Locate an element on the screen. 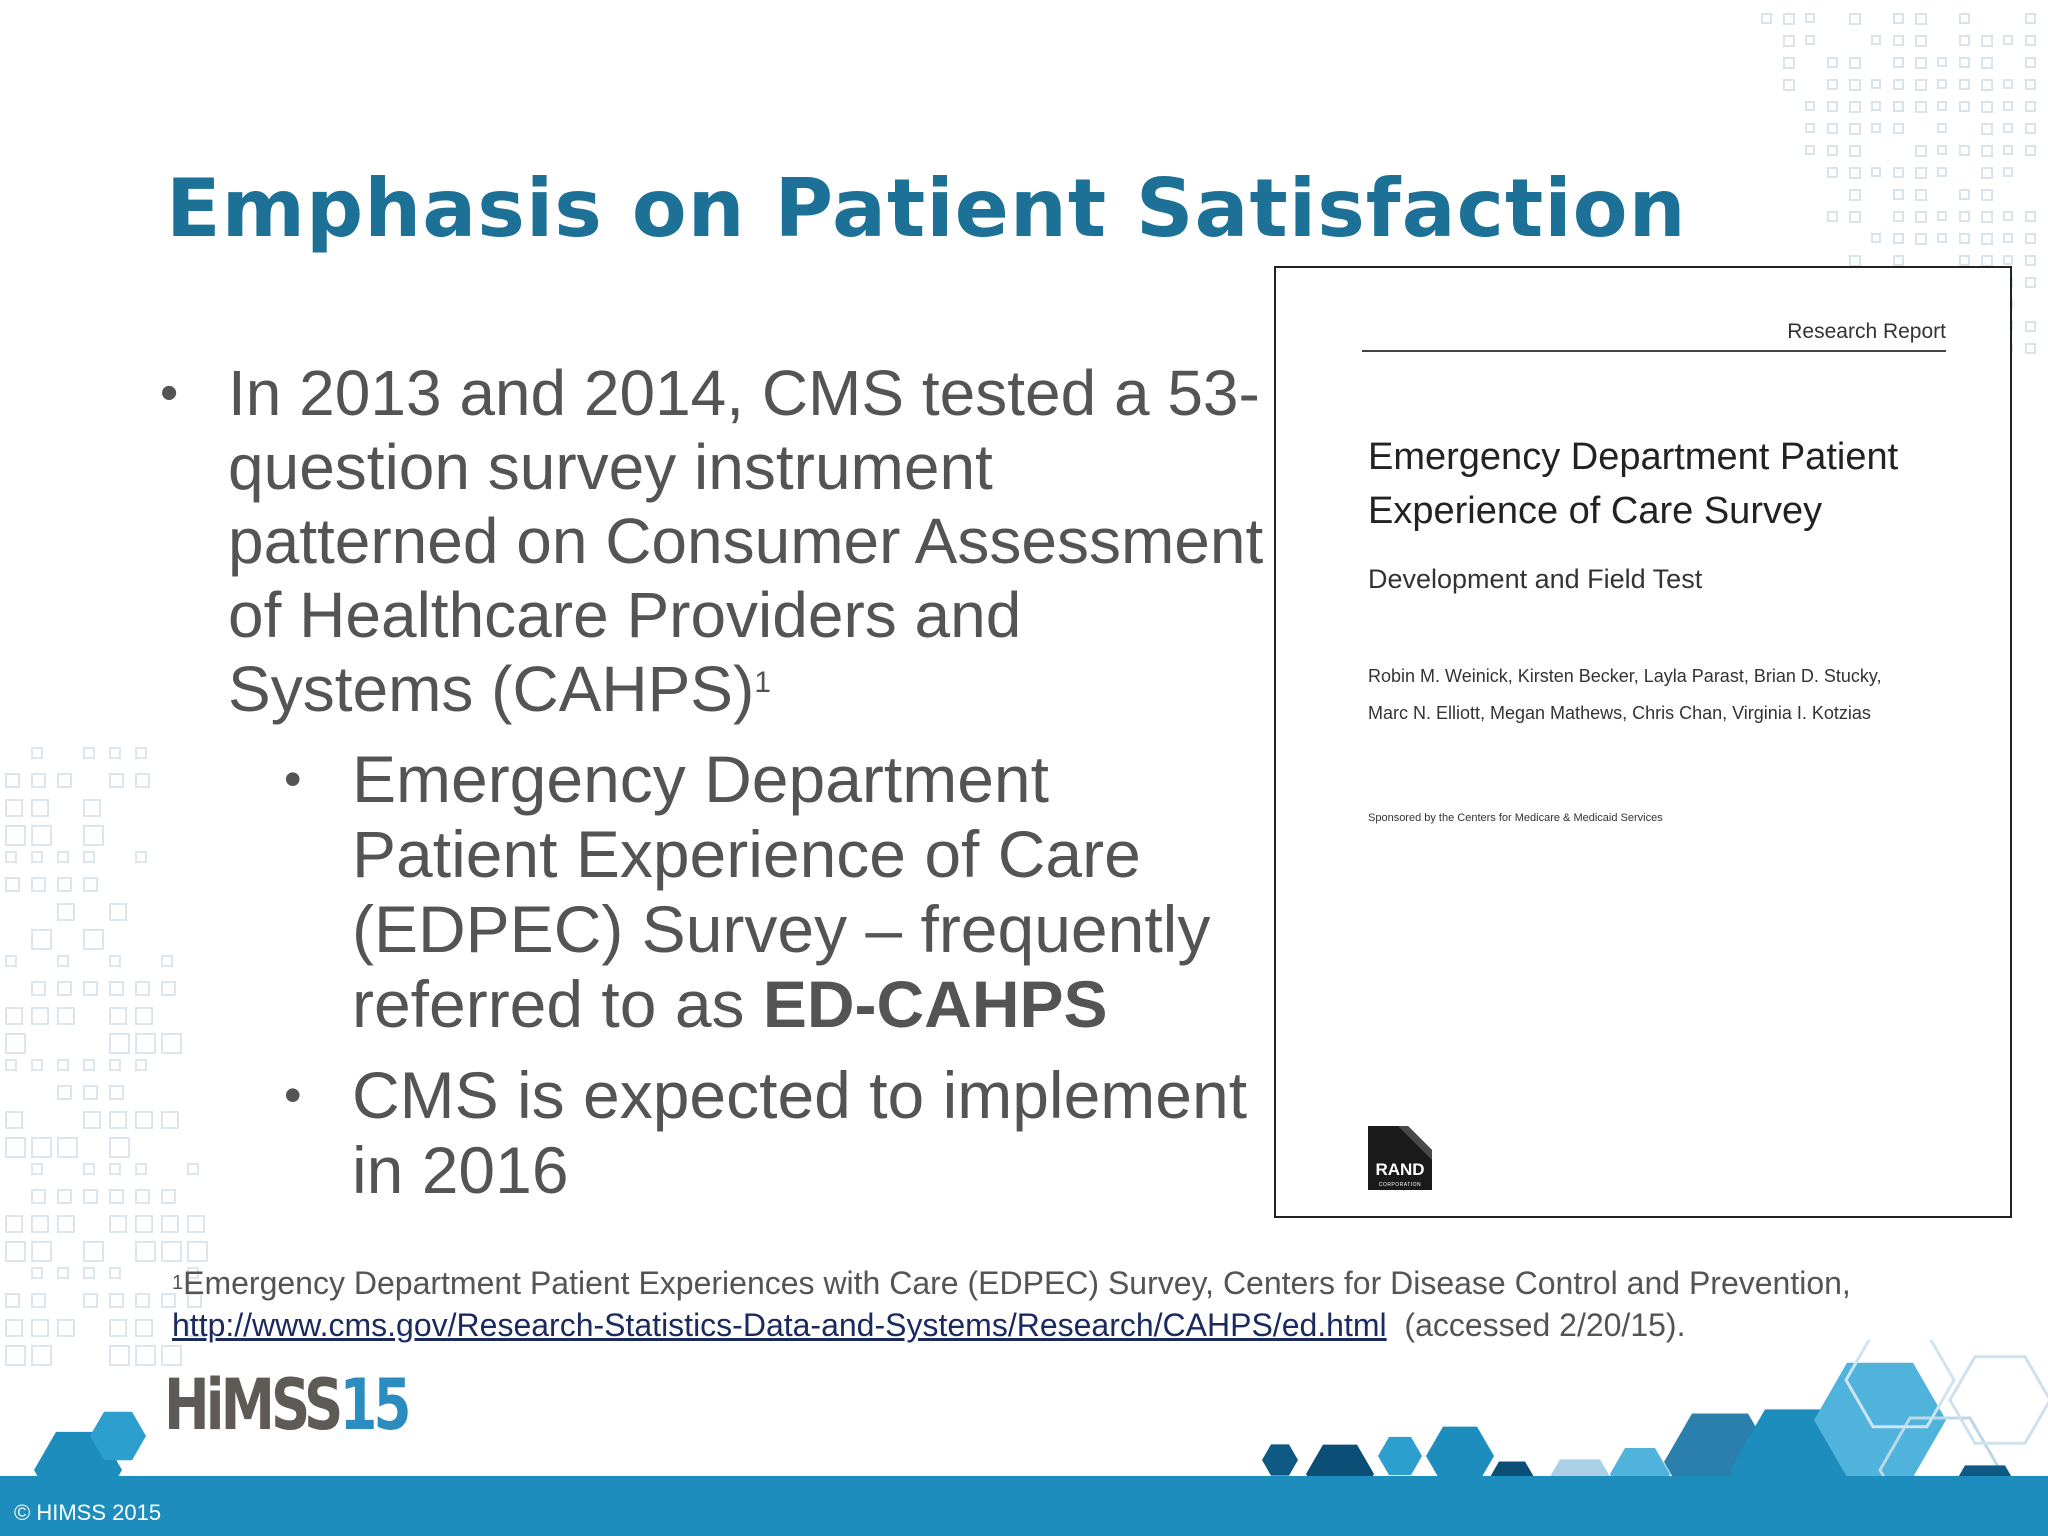 The width and height of the screenshot is (2048, 1536). sub-bullet-bold-text: ED-CAHPS is located at coordinates (935, 1004).